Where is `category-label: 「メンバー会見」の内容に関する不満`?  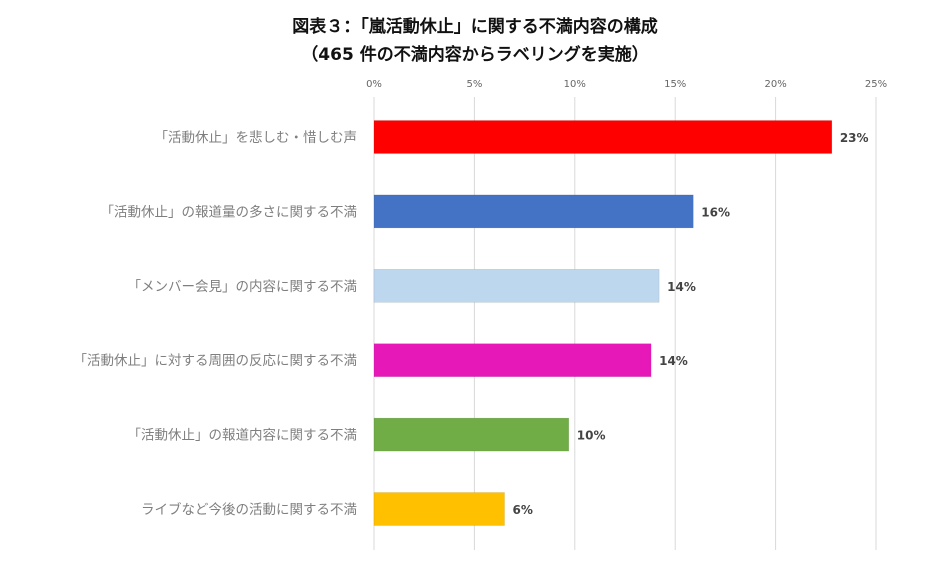
category-label: 「メンバー会見」の内容に関する不満 is located at coordinates (243, 286).